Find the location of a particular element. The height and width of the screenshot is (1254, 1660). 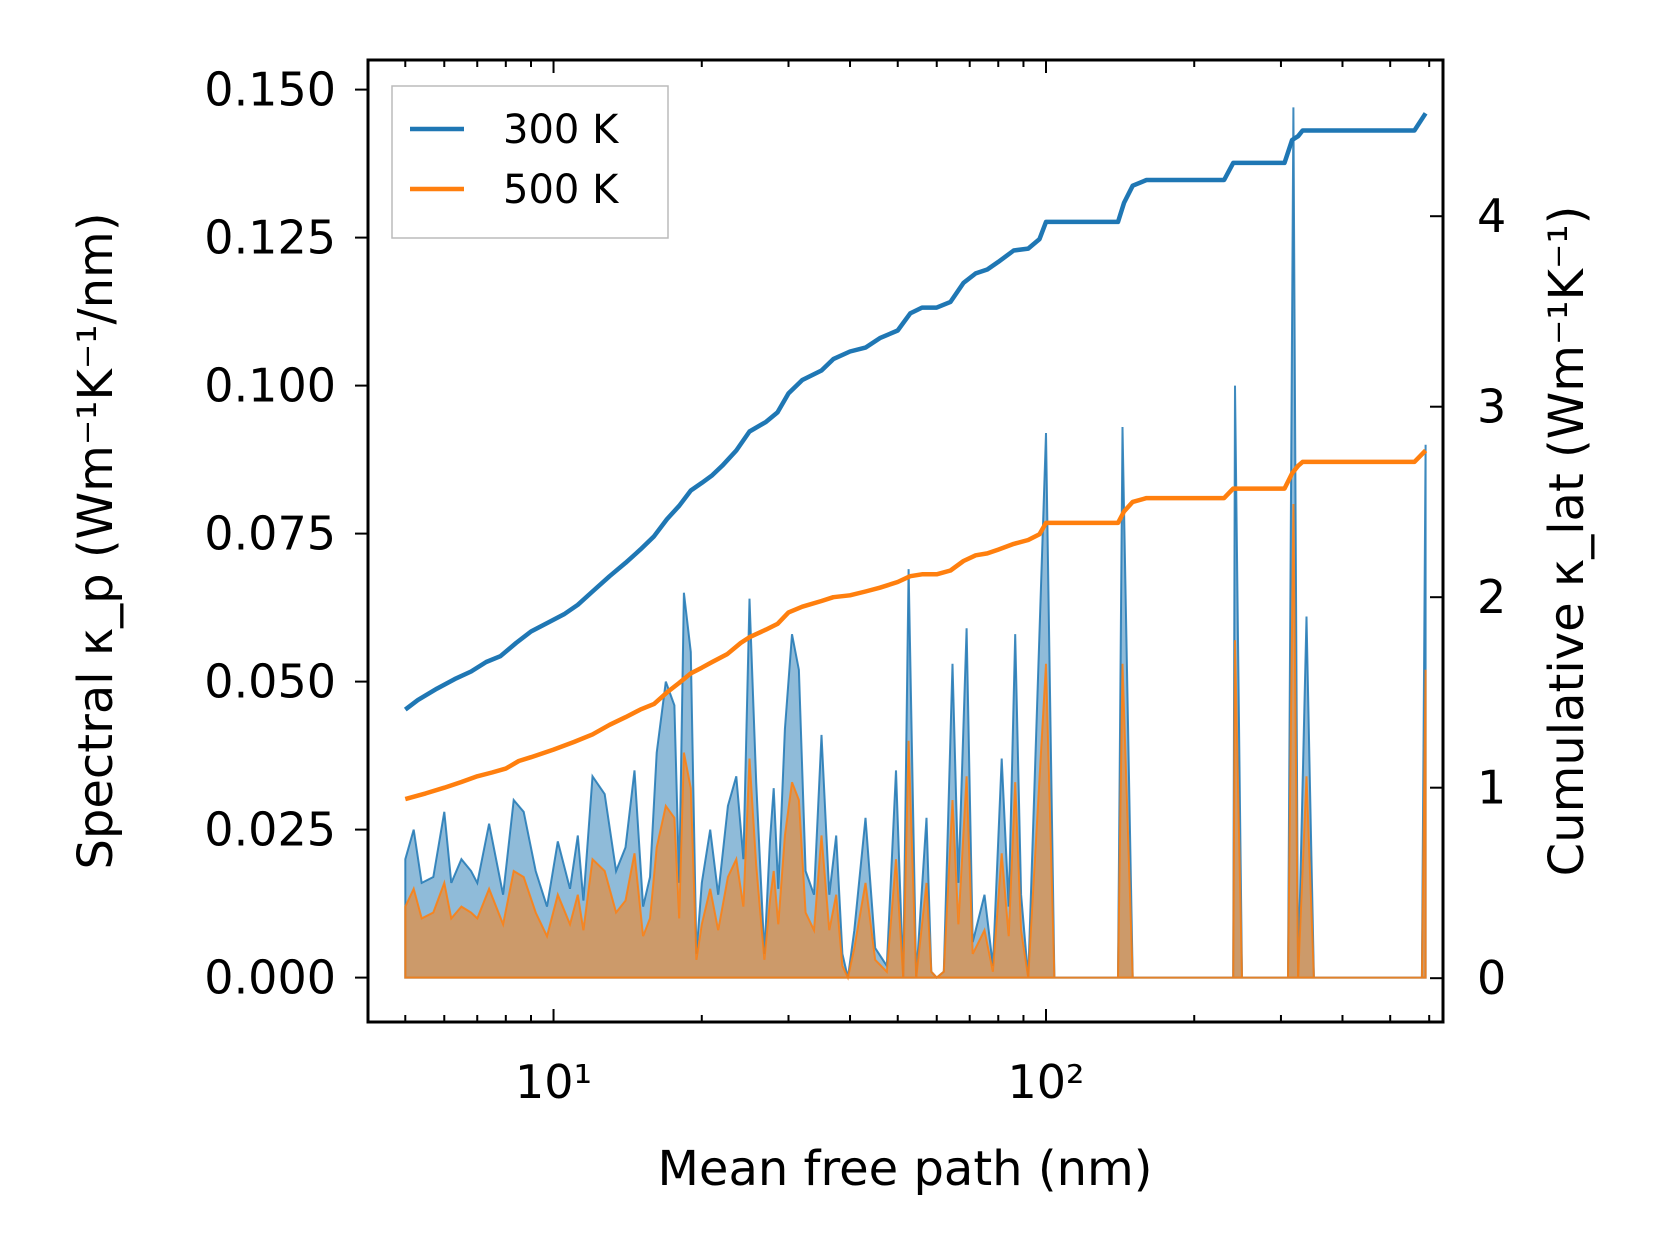

x-tick-label: 10² is located at coordinates (1045, 1082).